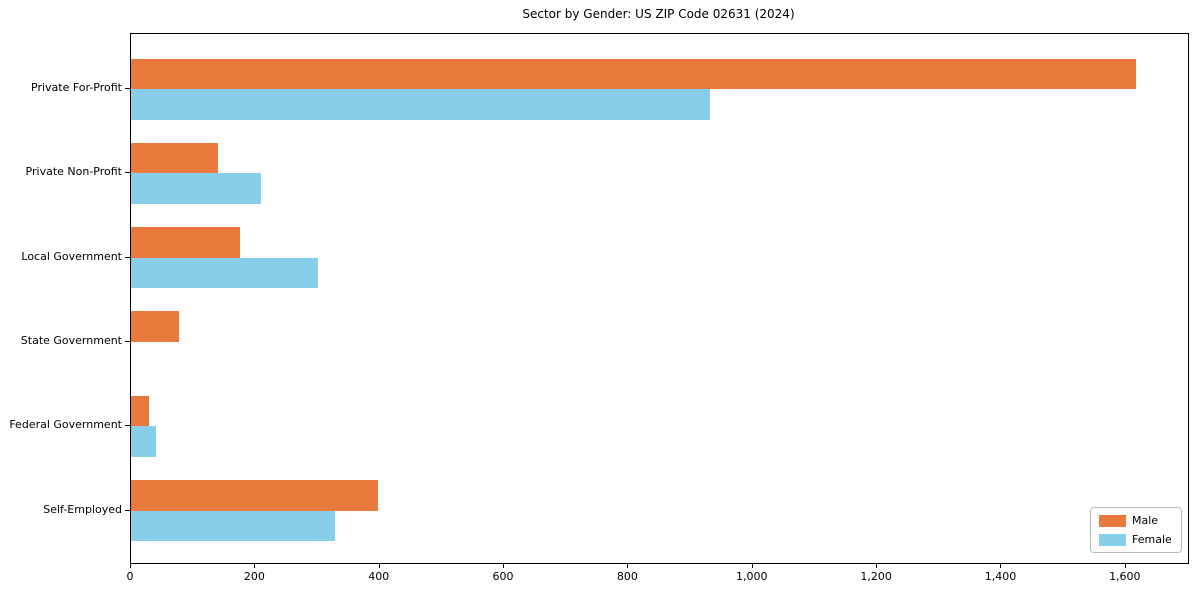 Image resolution: width=1200 pixels, height=600 pixels. I want to click on male-swatch-icon, so click(1112, 520).